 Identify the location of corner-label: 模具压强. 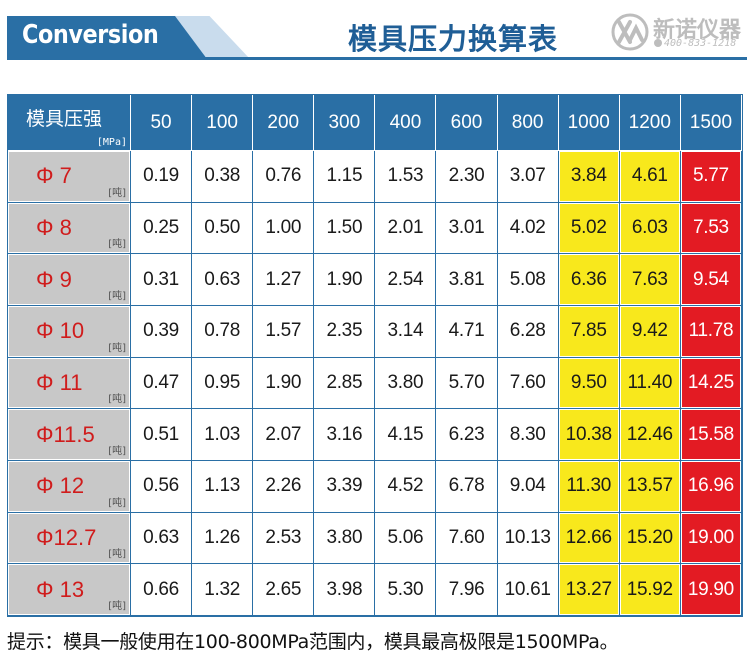
(64, 119).